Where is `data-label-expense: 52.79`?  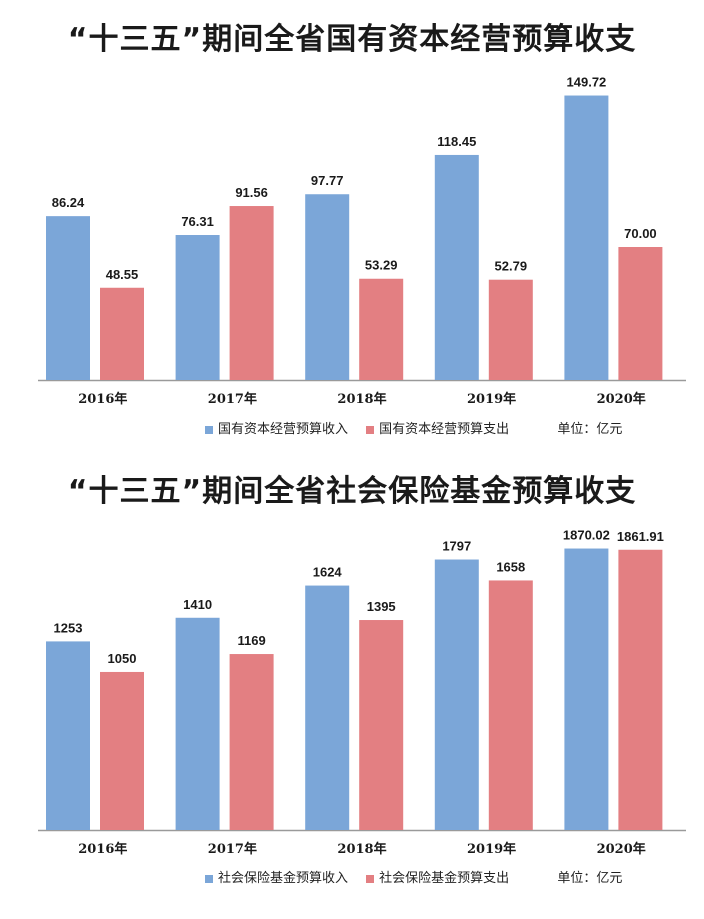
data-label-expense: 52.79 is located at coordinates (511, 266).